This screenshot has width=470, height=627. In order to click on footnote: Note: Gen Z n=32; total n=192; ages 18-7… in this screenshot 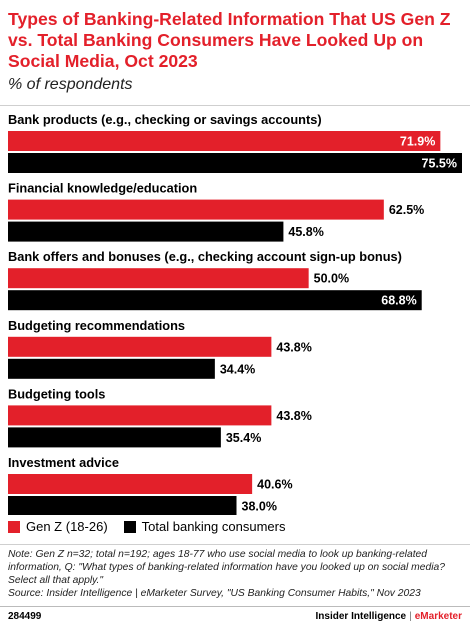, I will do `click(237, 574)`.